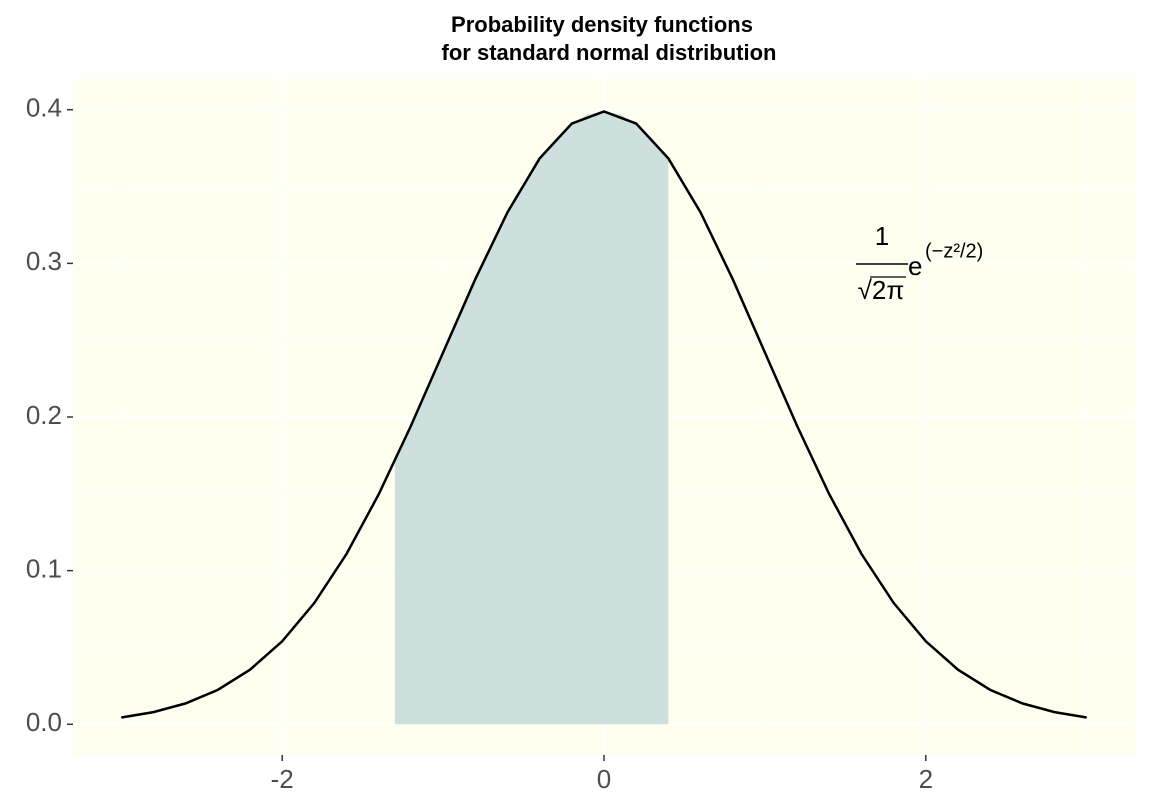 This screenshot has height=811, width=1152. I want to click on formula-exponent: (−z²/2), so click(954, 251).